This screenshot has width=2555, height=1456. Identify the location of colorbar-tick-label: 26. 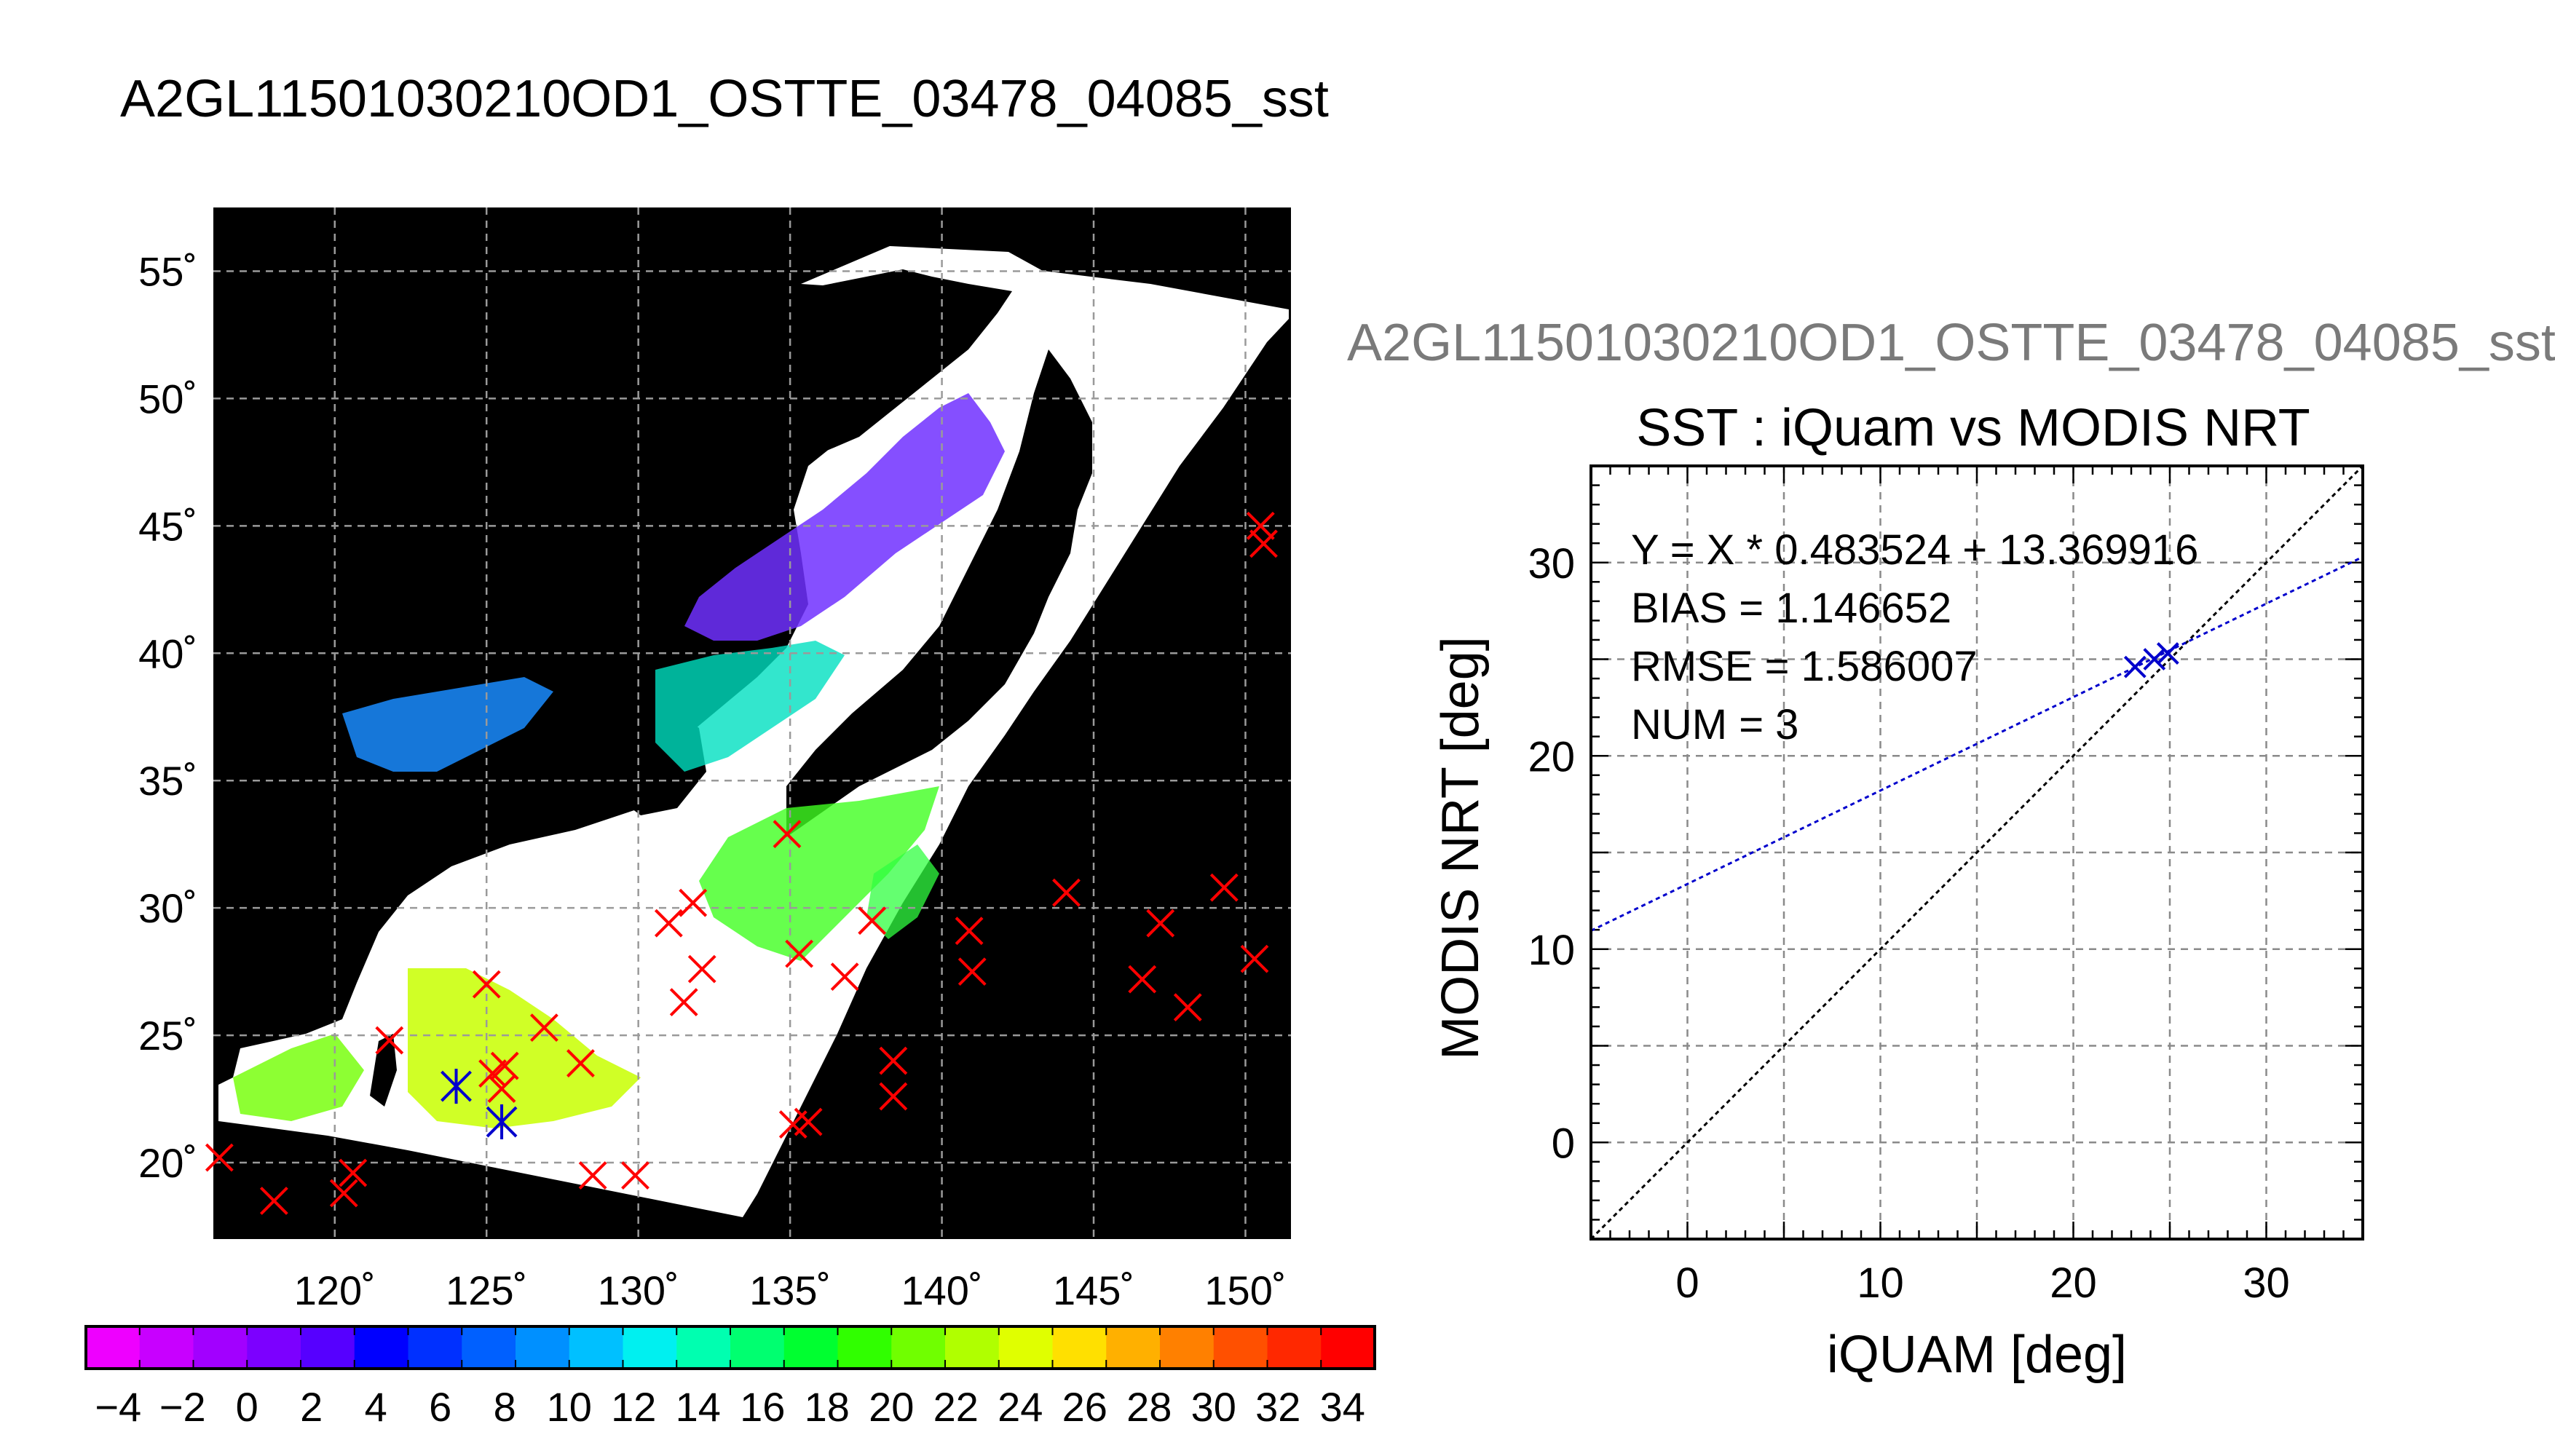
(1084, 1407).